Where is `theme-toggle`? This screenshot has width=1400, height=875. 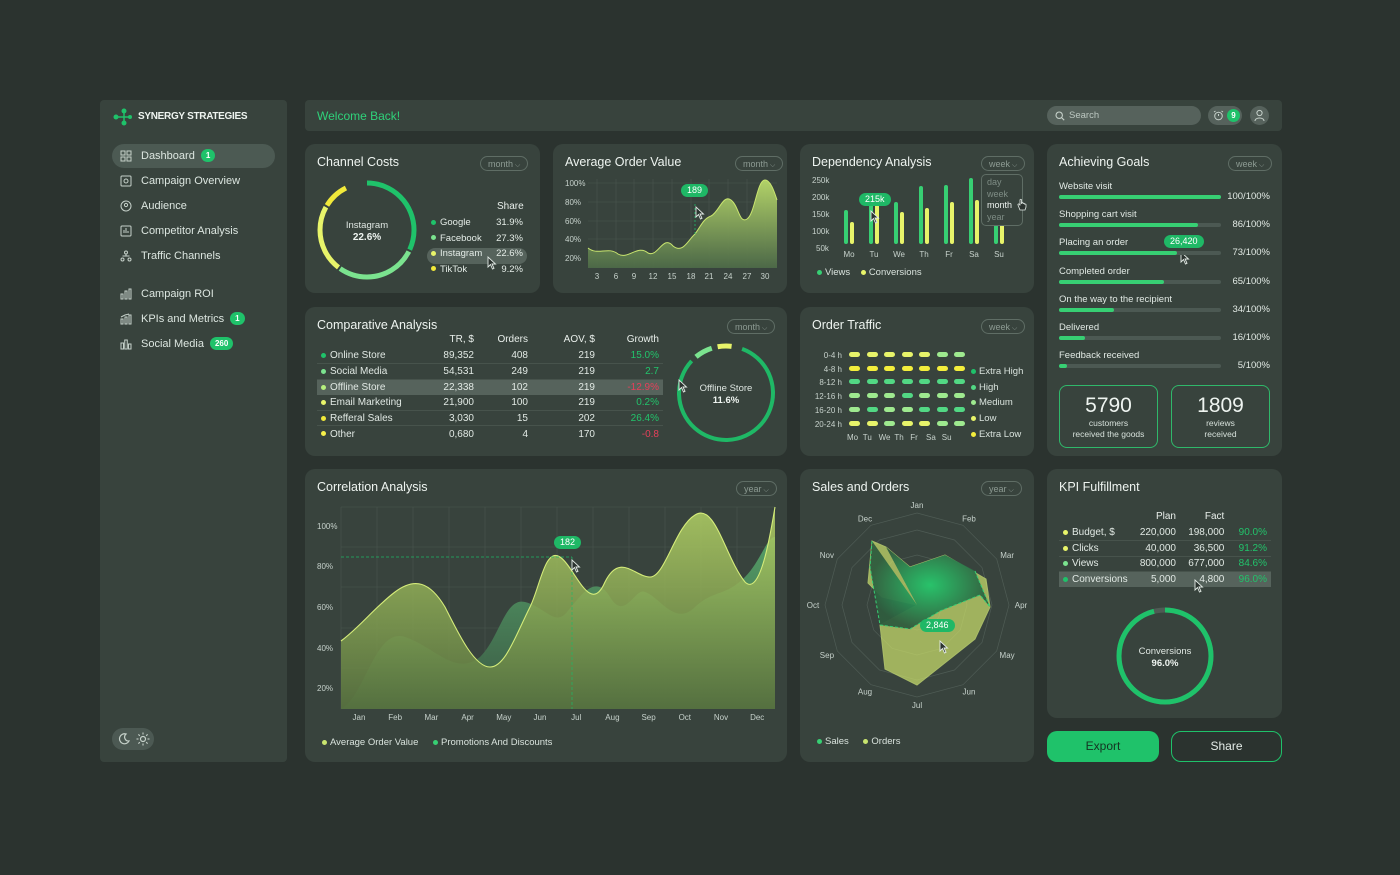
theme-toggle is located at coordinates (133, 739).